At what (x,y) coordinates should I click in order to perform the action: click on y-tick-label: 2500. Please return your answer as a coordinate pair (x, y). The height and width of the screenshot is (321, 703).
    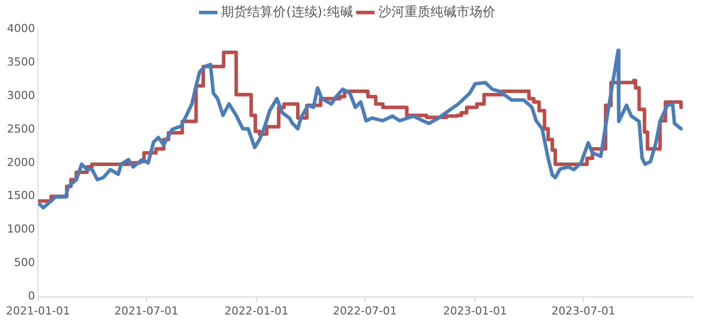
    Looking at the image, I should click on (20, 129).